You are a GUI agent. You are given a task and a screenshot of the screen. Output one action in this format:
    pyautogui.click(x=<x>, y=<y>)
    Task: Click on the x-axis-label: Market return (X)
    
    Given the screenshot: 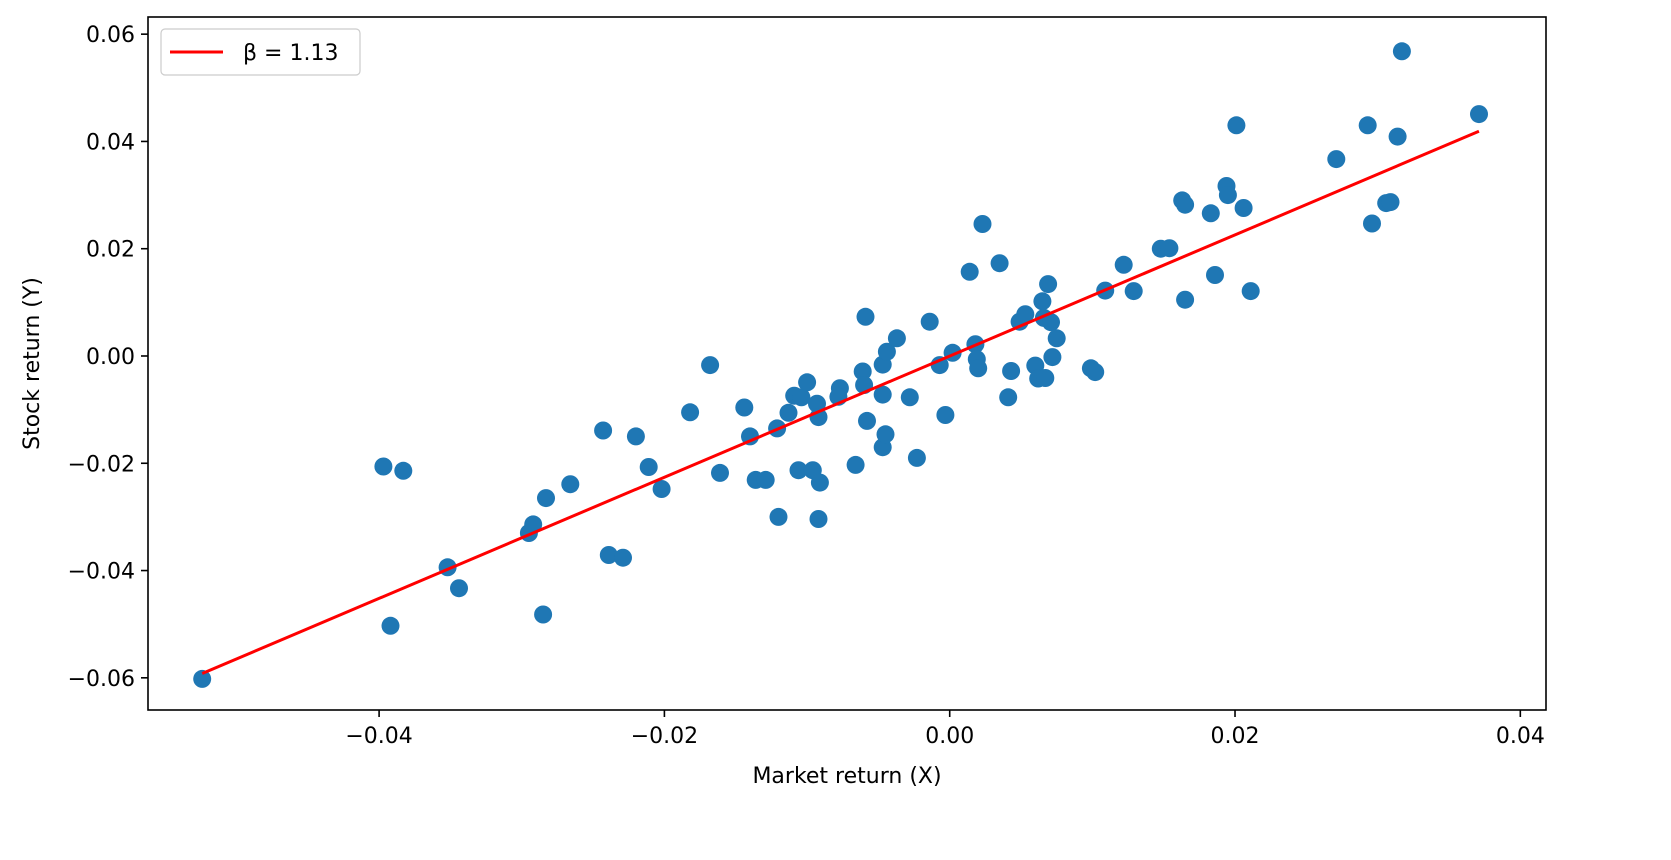 What is the action you would take?
    pyautogui.click(x=846, y=776)
    